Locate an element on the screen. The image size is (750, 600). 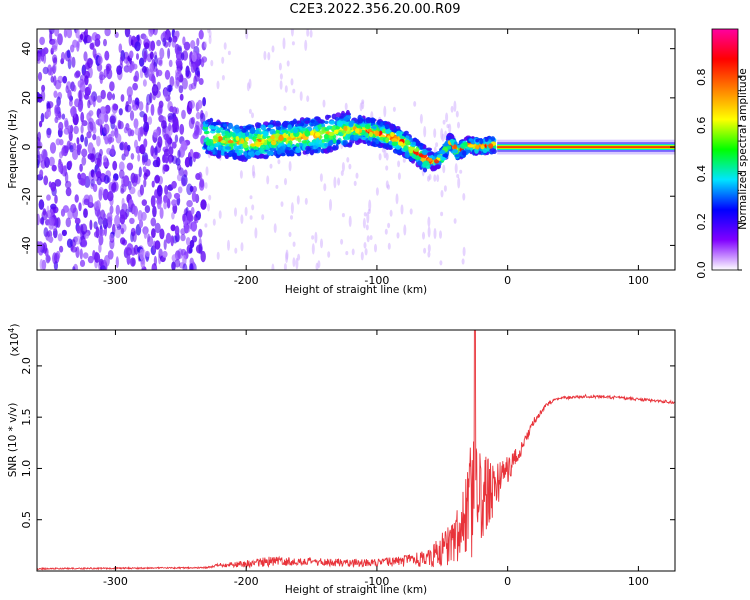
x-tick-label: -200 is located at coordinates (246, 581).